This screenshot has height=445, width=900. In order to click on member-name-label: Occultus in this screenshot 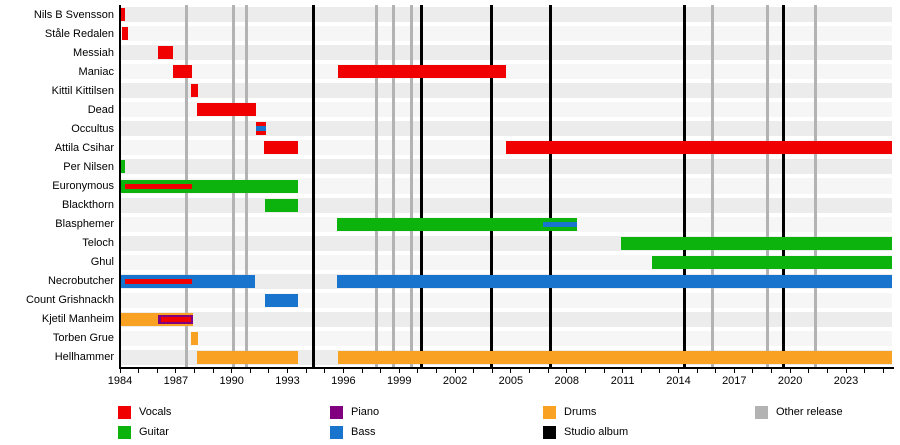, I will do `click(92, 128)`.